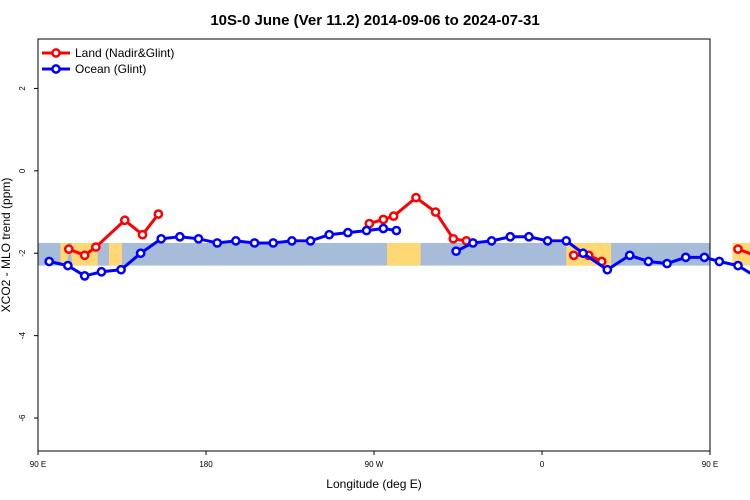 The width and height of the screenshot is (750, 500). Describe the element at coordinates (22, 336) in the screenshot. I see `y-tick-label: -4` at that location.